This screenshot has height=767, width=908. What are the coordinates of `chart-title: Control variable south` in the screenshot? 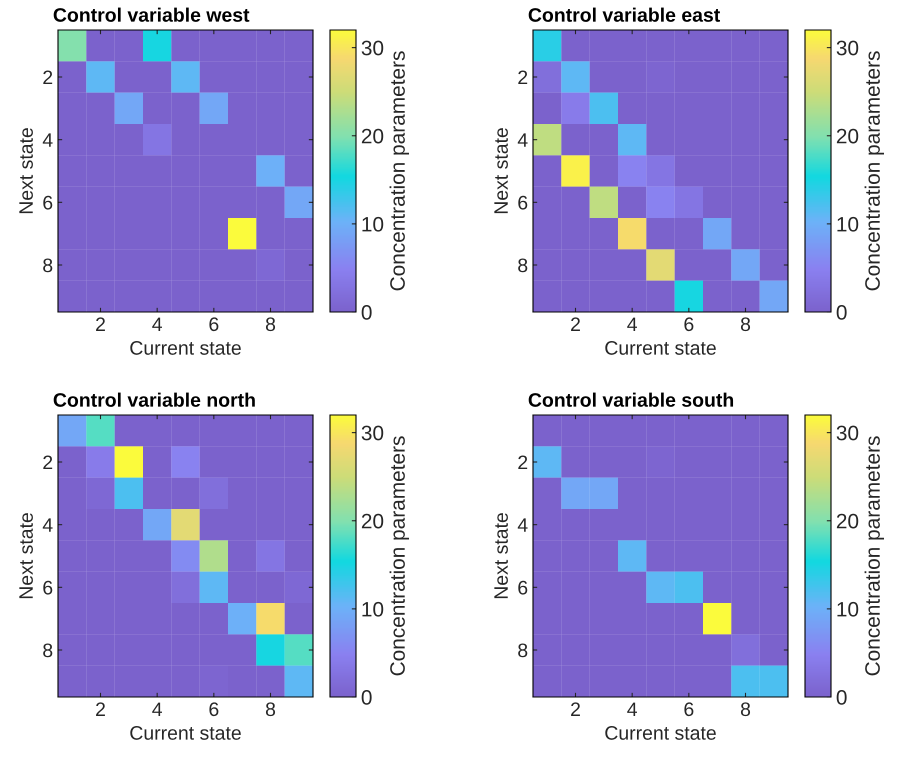 It's located at (631, 399).